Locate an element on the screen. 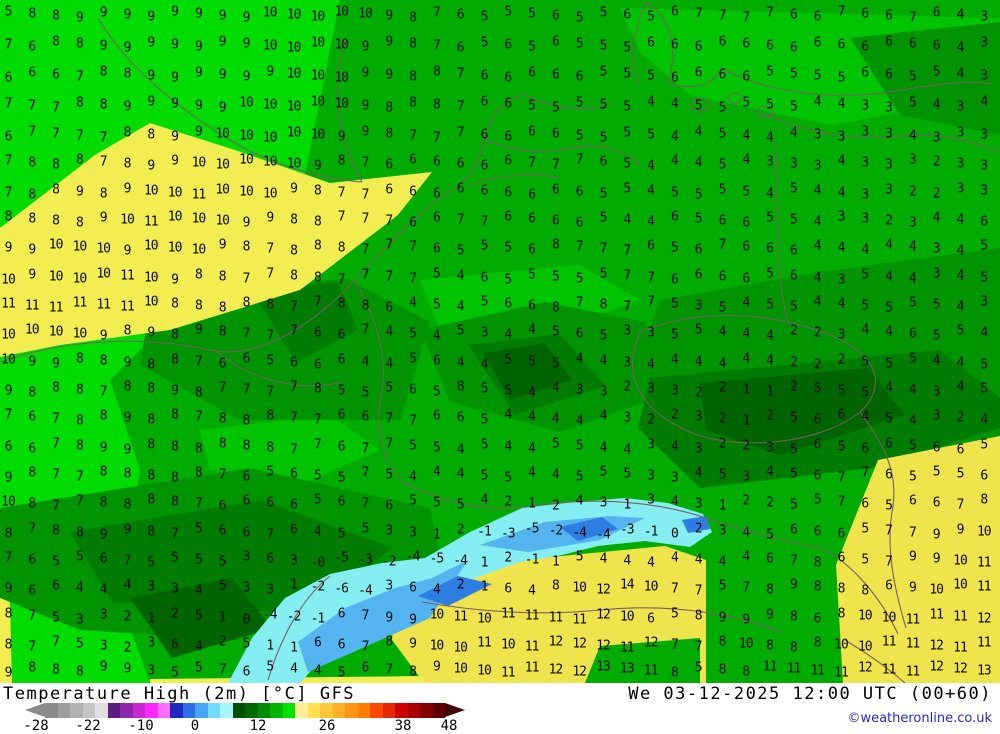 Image resolution: width=1000 pixels, height=734 pixels. temperature-value: -3 is located at coordinates (508, 534).